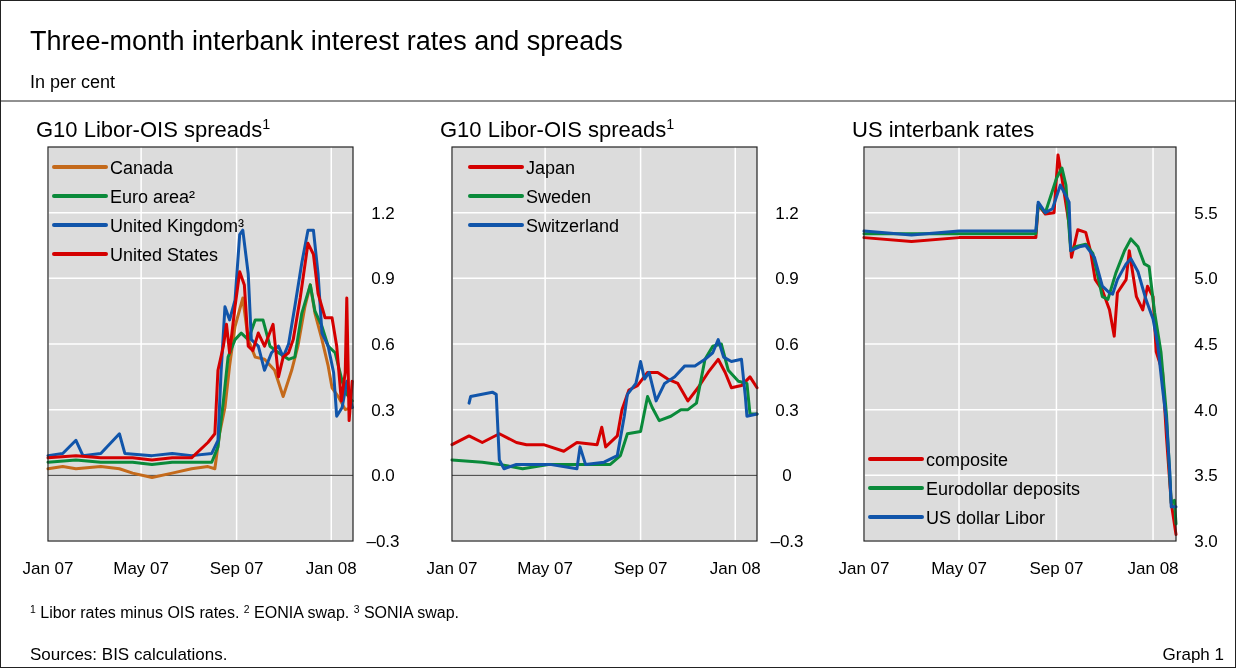 The image size is (1236, 668). Describe the element at coordinates (1003, 489) in the screenshot. I see `legend-label: Eurodollar deposits` at that location.